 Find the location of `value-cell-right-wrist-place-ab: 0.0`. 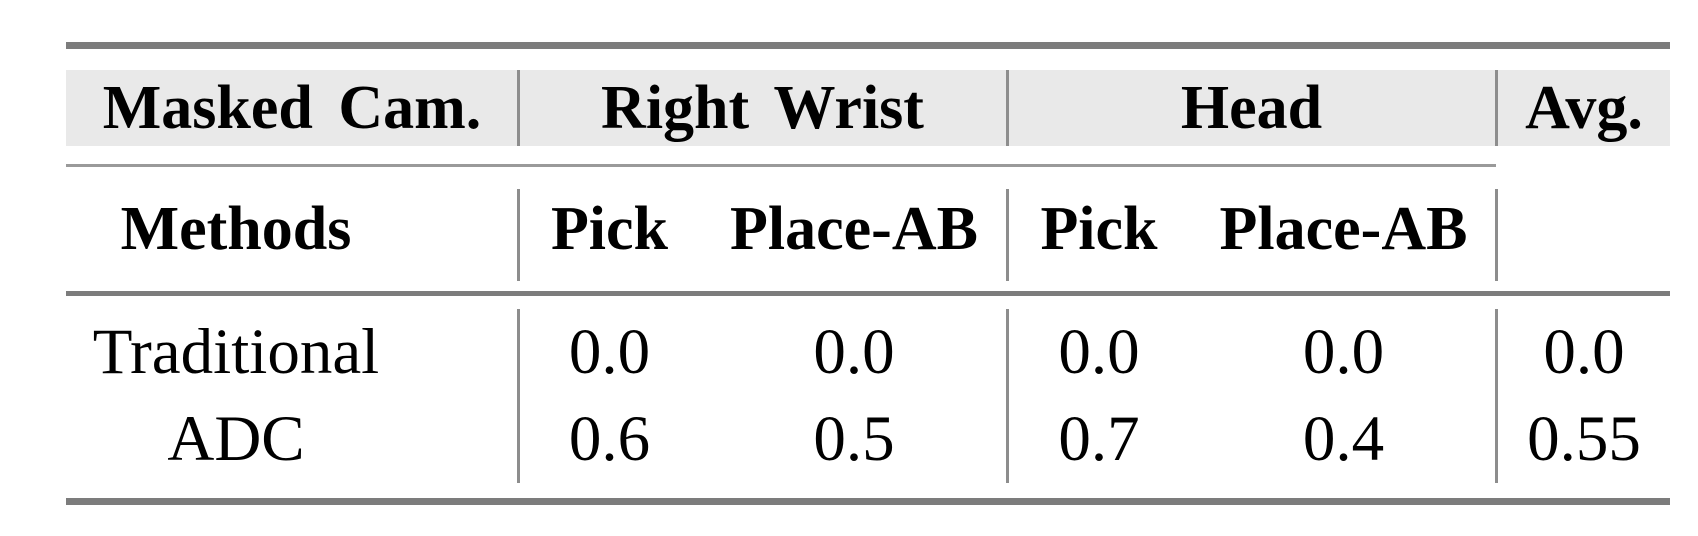

value-cell-right-wrist-place-ab: 0.0 is located at coordinates (854, 352).